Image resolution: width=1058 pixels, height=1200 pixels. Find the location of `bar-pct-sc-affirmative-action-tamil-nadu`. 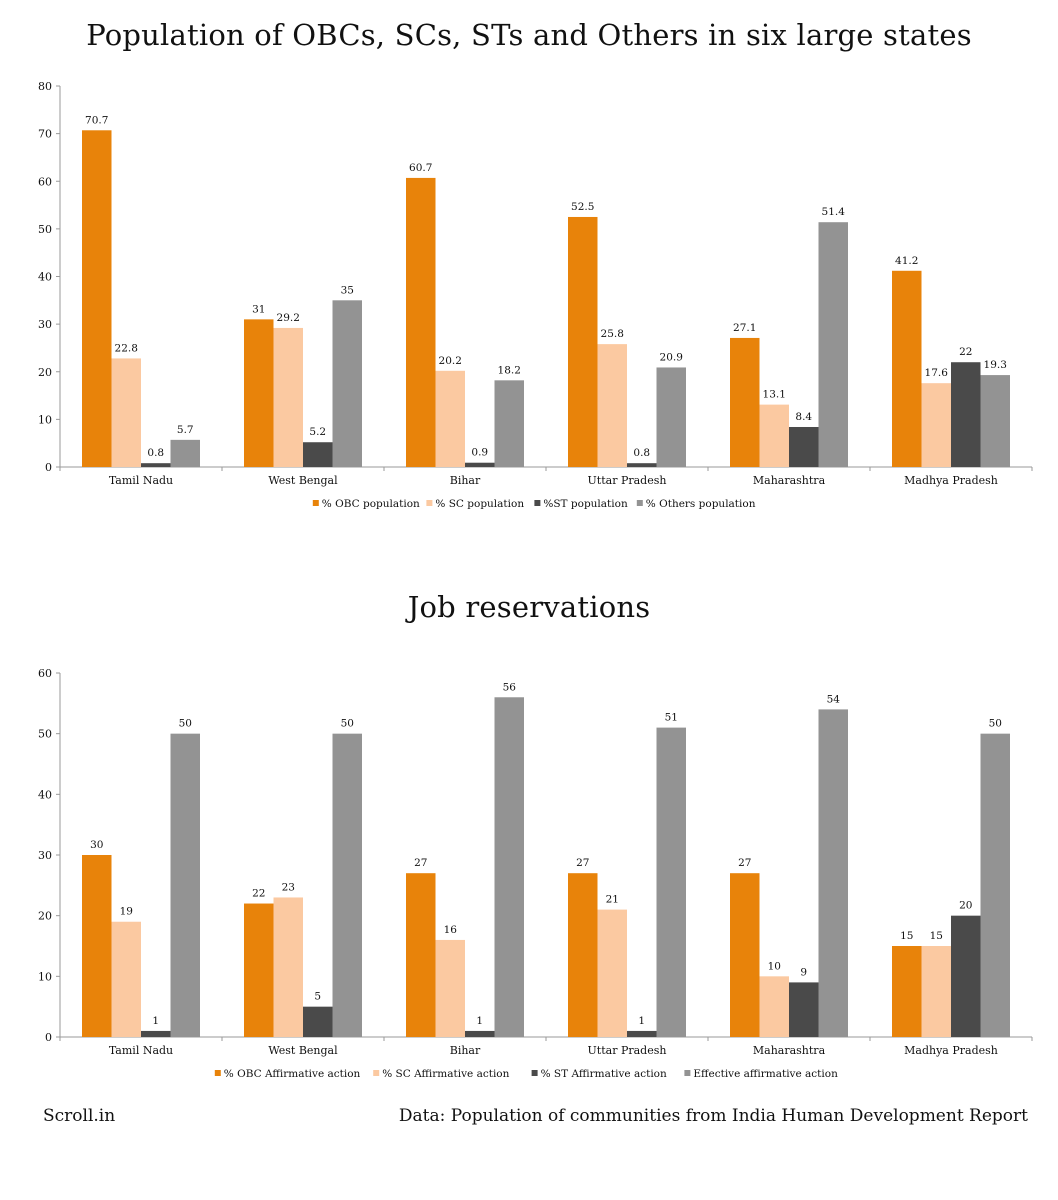

bar-pct-sc-affirmative-action-tamil-nadu is located at coordinates (126, 979).